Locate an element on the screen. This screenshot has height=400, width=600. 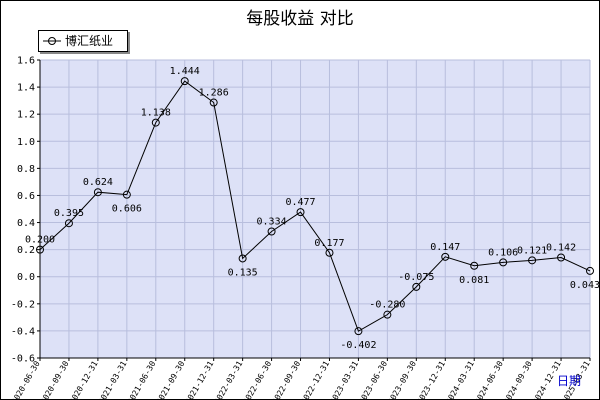
y-tick-label: 0.6 is located at coordinates (26, 196).